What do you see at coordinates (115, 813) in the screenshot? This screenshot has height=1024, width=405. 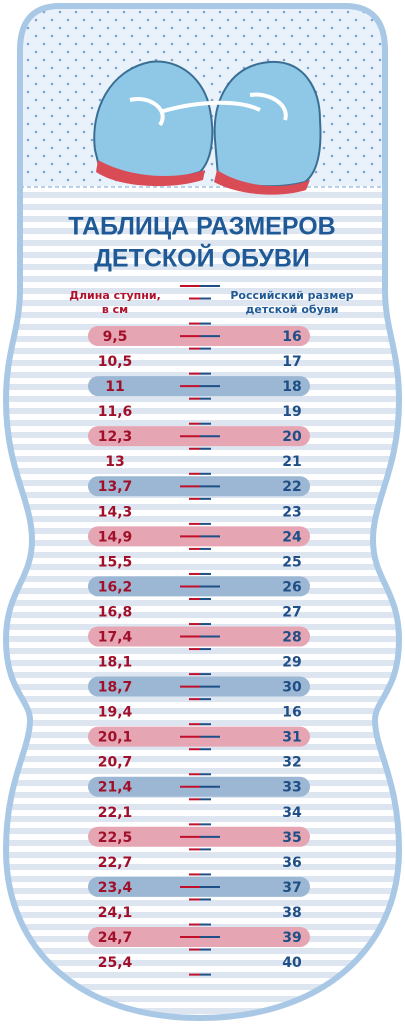 I see `foot-length: 22,1` at bounding box center [115, 813].